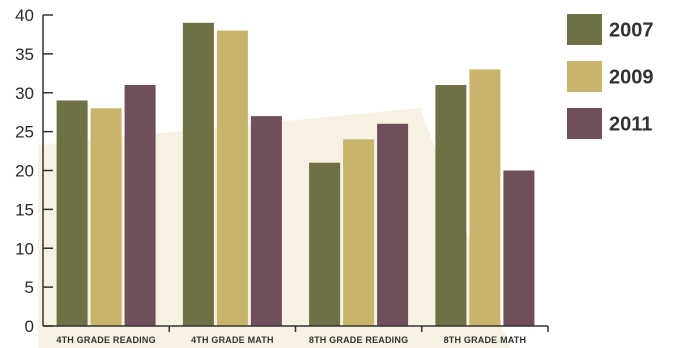  What do you see at coordinates (630, 125) in the screenshot?
I see `legend-label-2011: 2011` at bounding box center [630, 125].